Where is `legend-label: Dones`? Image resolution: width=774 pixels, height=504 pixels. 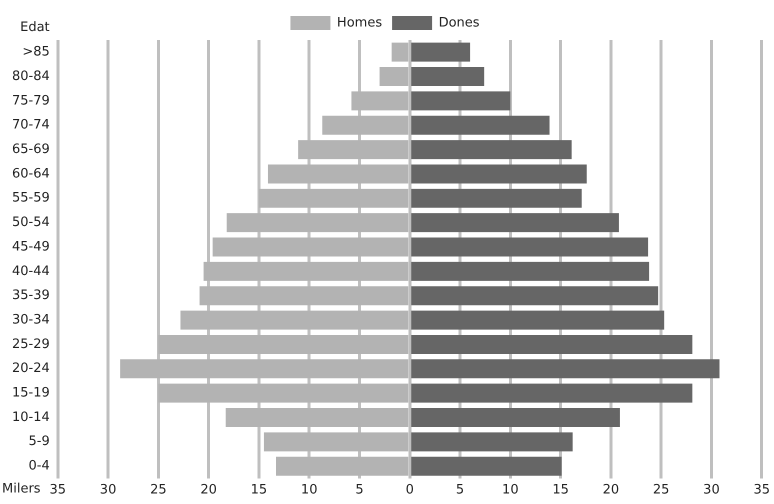
legend-label: Dones is located at coordinates (459, 22).